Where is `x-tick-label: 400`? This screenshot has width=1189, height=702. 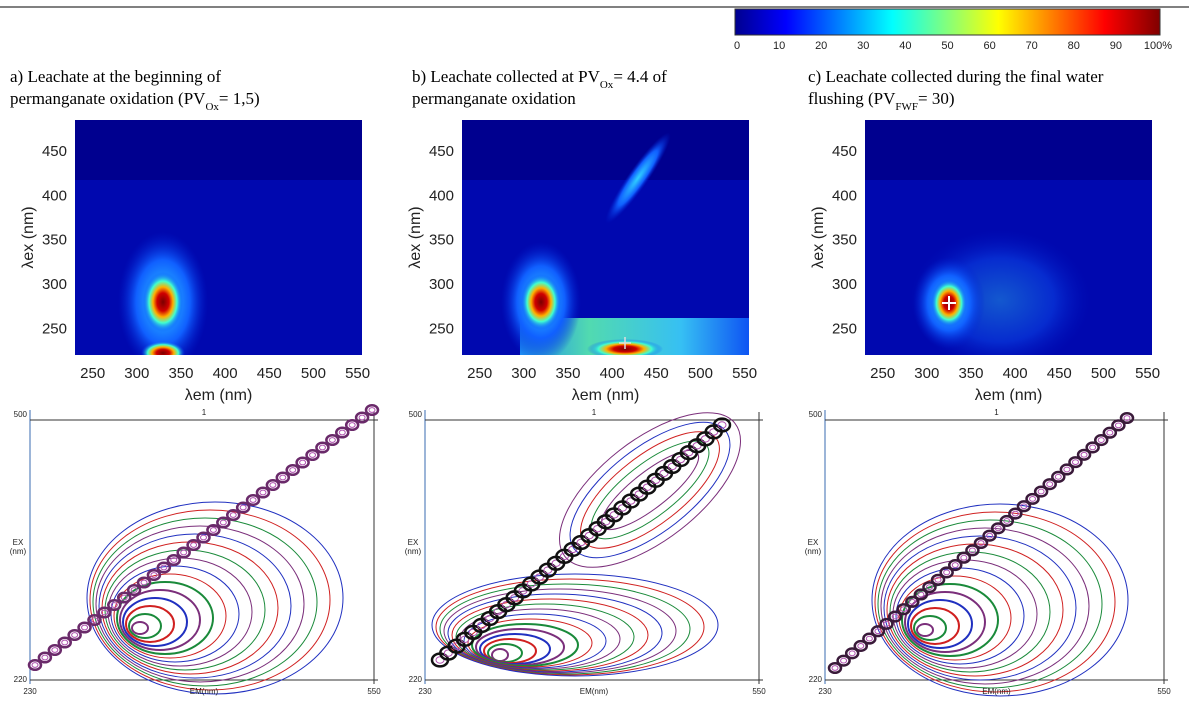 x-tick-label: 400 is located at coordinates (1015, 373).